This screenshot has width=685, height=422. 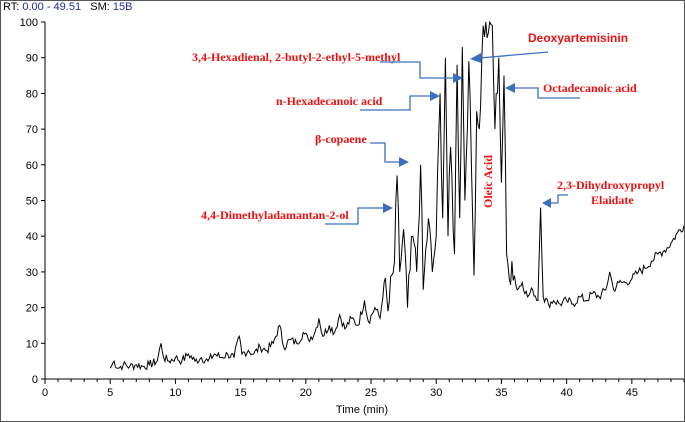 What do you see at coordinates (632, 393) in the screenshot?
I see `x-tick-label: 45` at bounding box center [632, 393].